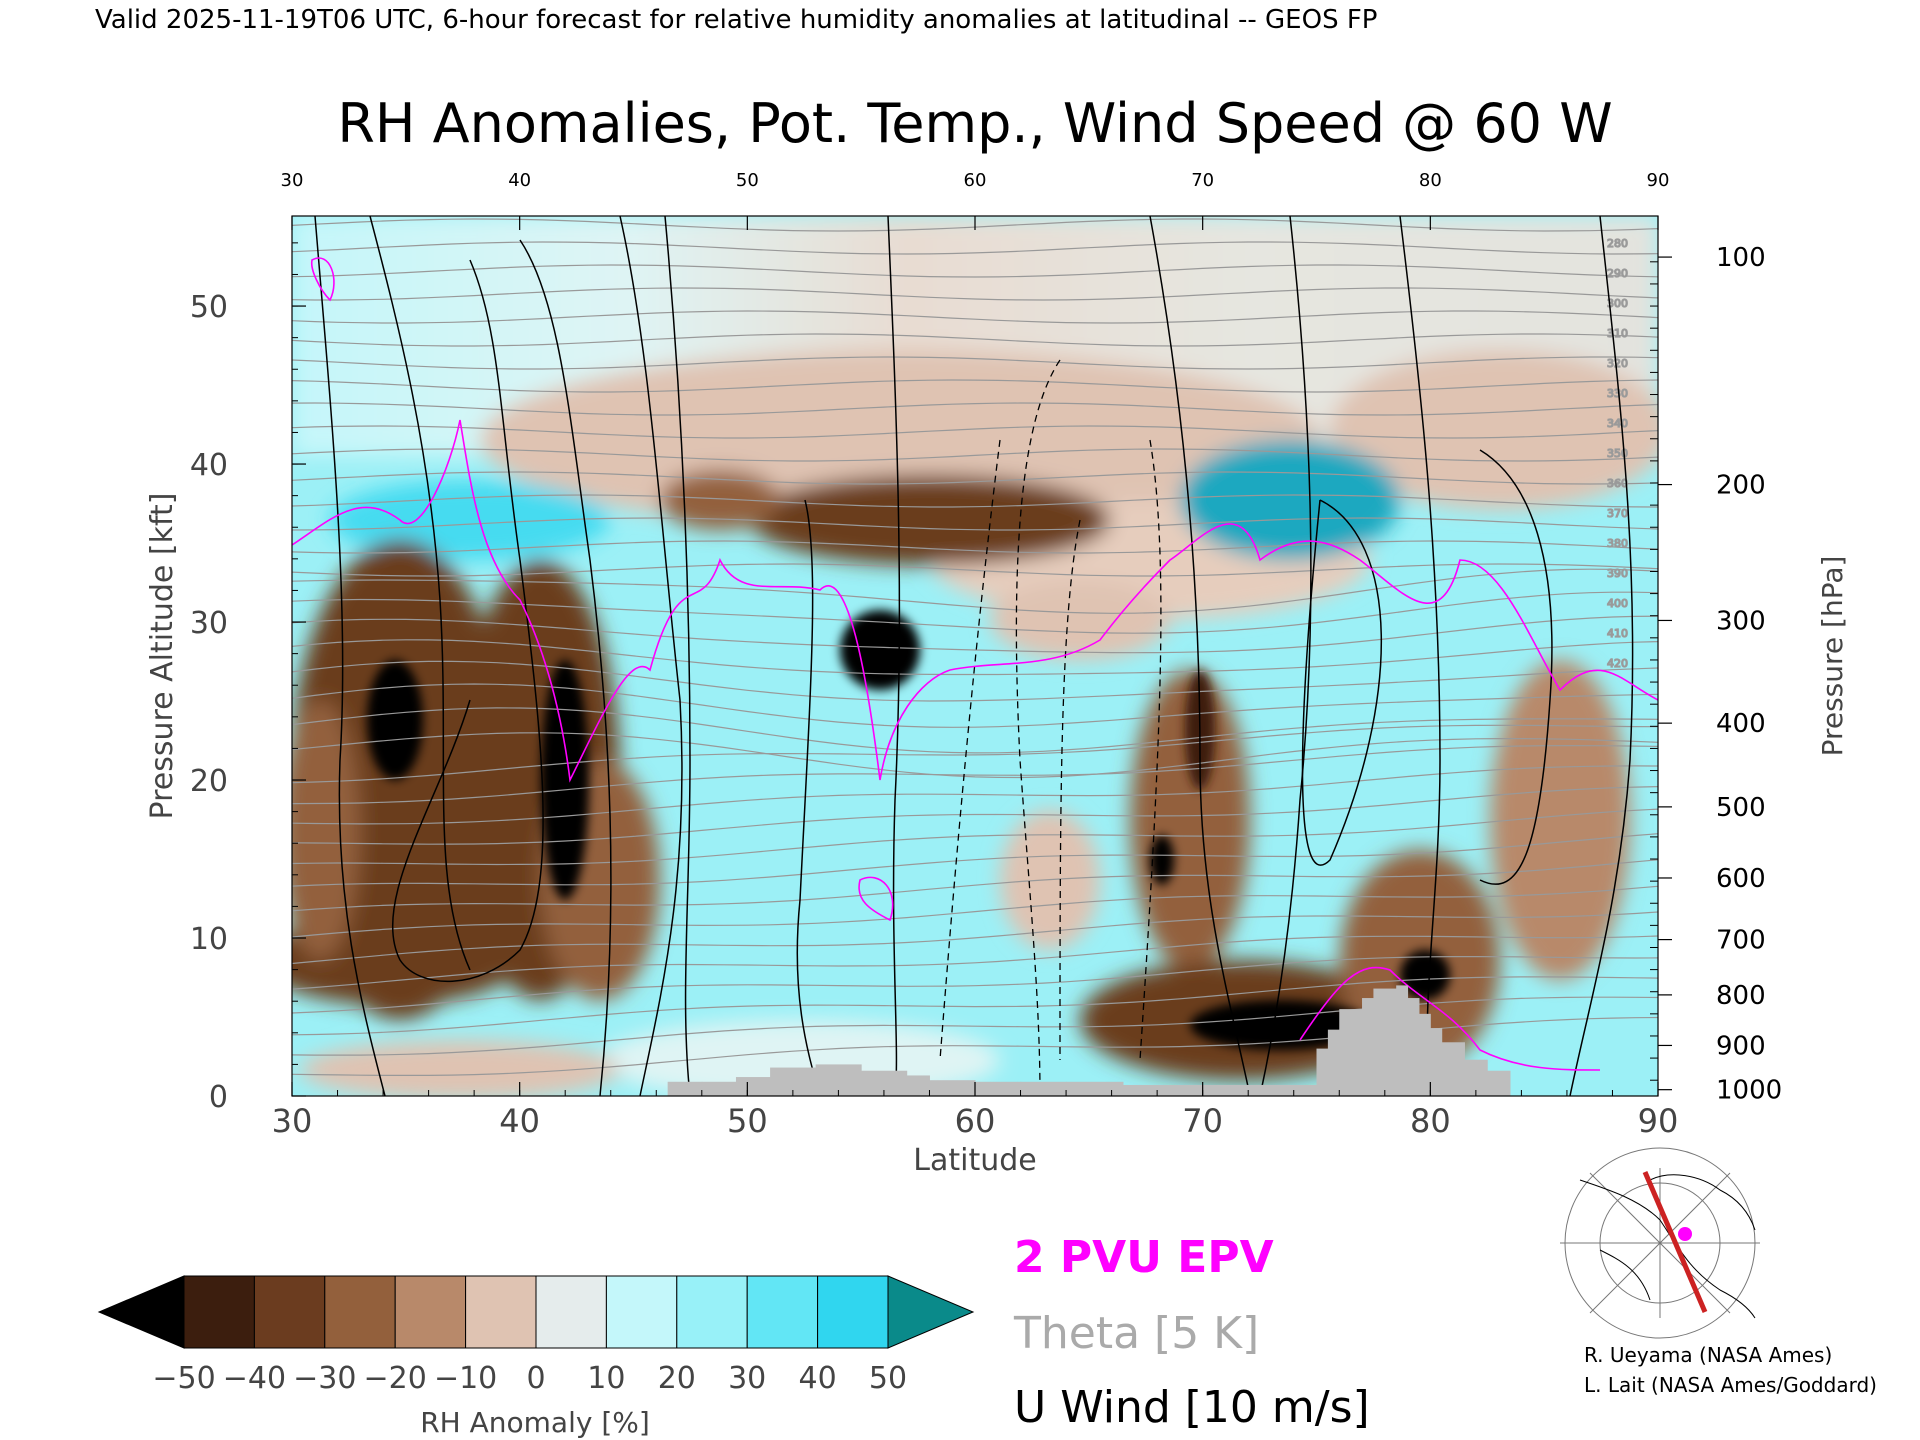 This screenshot has width=1920, height=1440. What do you see at coordinates (218, 1097) in the screenshot?
I see `y-tick-label: 0` at bounding box center [218, 1097].